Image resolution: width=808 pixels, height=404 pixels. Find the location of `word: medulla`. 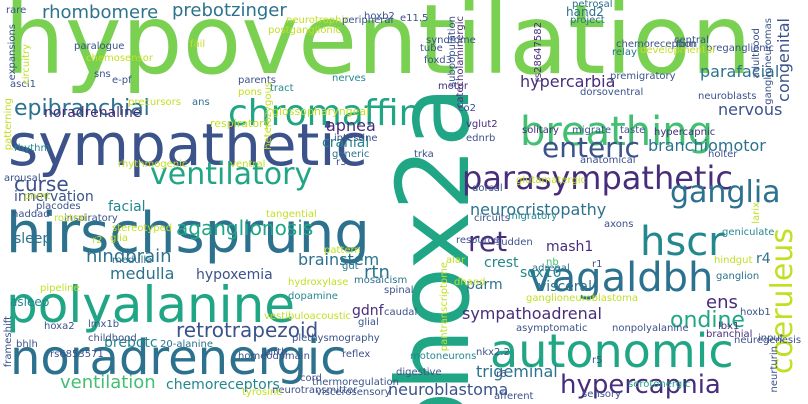

word: medulla is located at coordinates (142, 273).